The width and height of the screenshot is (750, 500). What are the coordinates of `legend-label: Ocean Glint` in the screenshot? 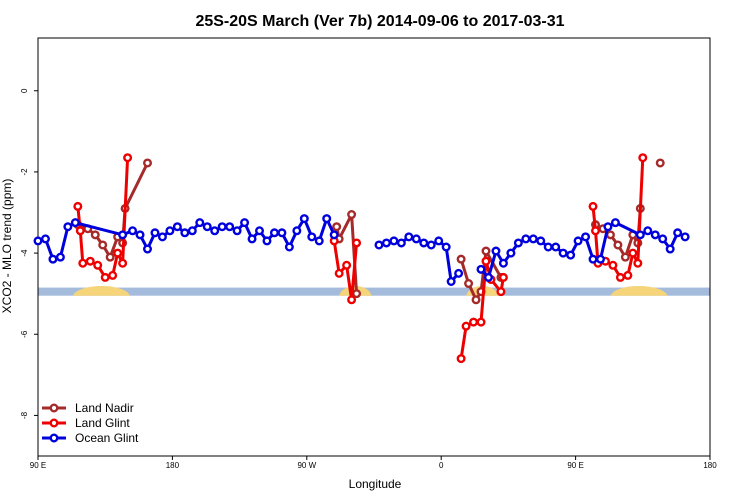 It's located at (107, 438).